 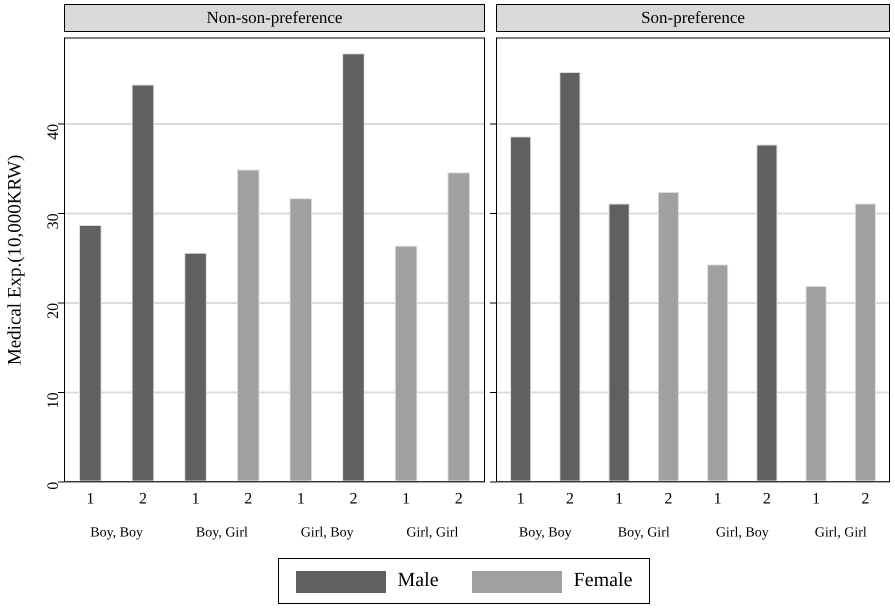 What do you see at coordinates (53, 310) in the screenshot?
I see `y-tick-label: 20` at bounding box center [53, 310].